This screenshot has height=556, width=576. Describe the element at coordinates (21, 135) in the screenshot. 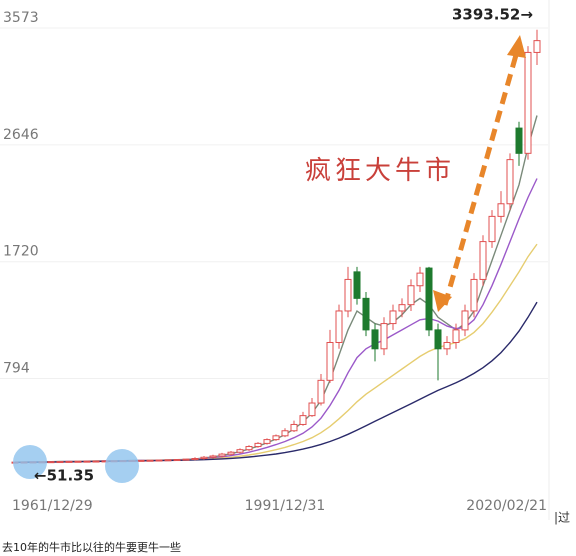

I see `y-tick-label: 2646` at that location.